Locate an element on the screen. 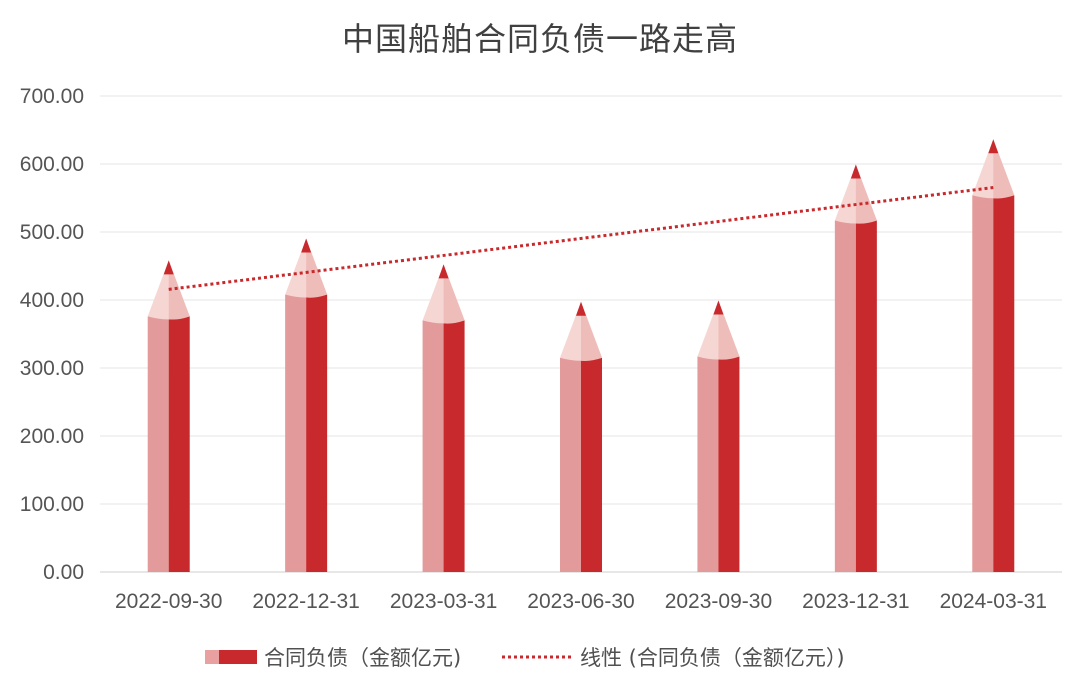 This screenshot has width=1080, height=686. y-tick-label: 400.00 is located at coordinates (52, 300).